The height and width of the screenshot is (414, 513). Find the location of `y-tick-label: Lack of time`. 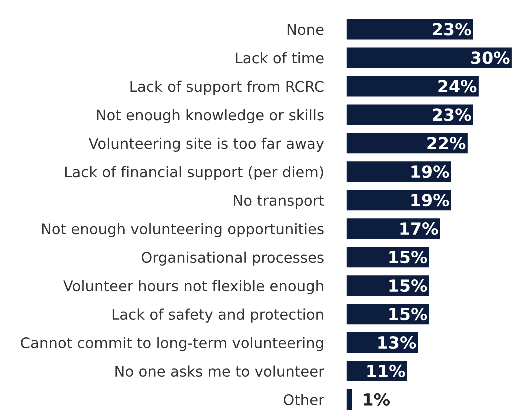

y-tick-label: Lack of time is located at coordinates (280, 58).